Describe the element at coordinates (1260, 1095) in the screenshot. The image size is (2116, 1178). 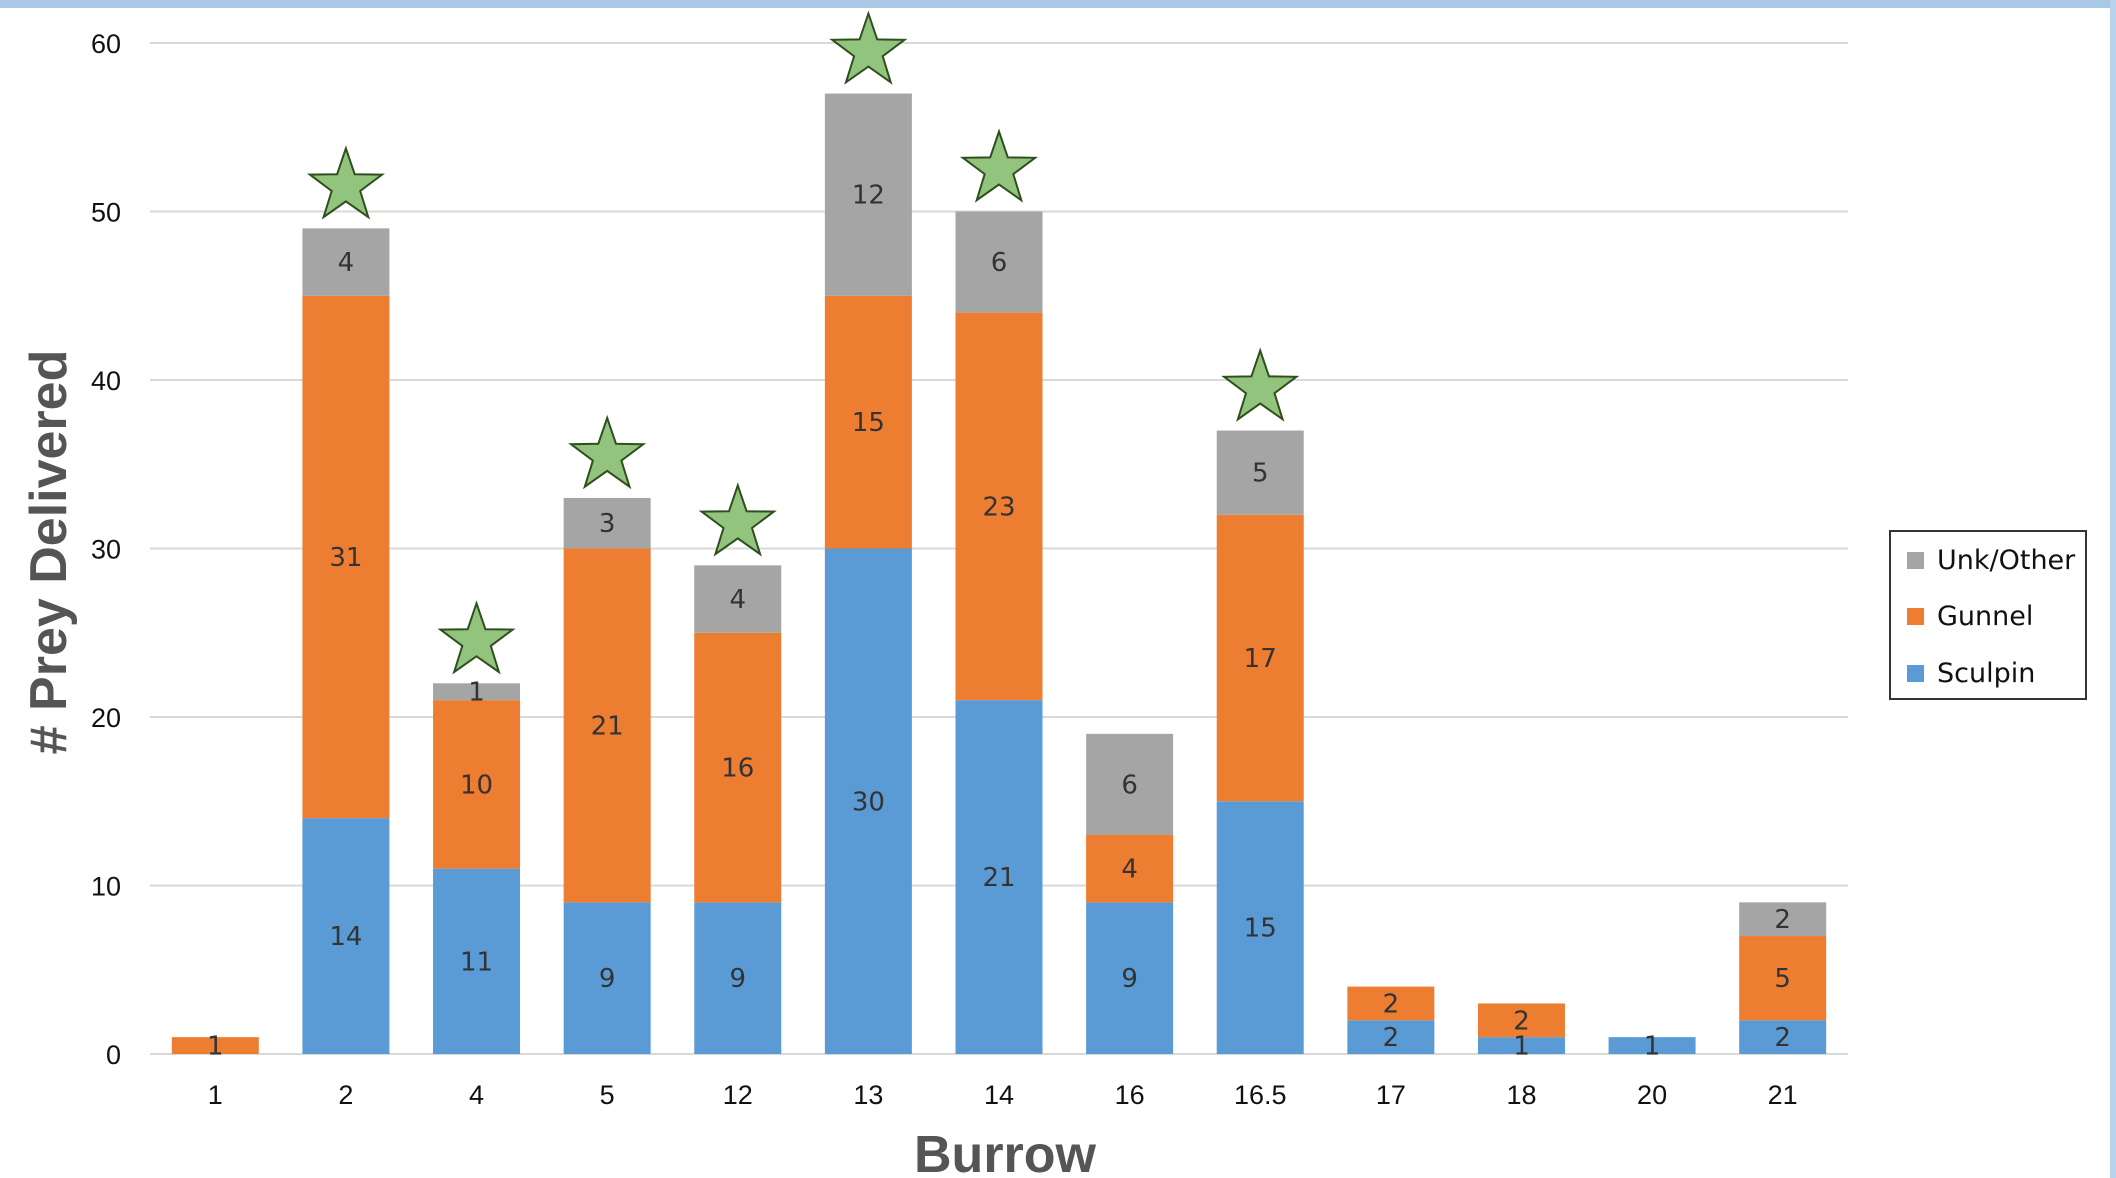
I see `x-tick-label: 16.5` at that location.